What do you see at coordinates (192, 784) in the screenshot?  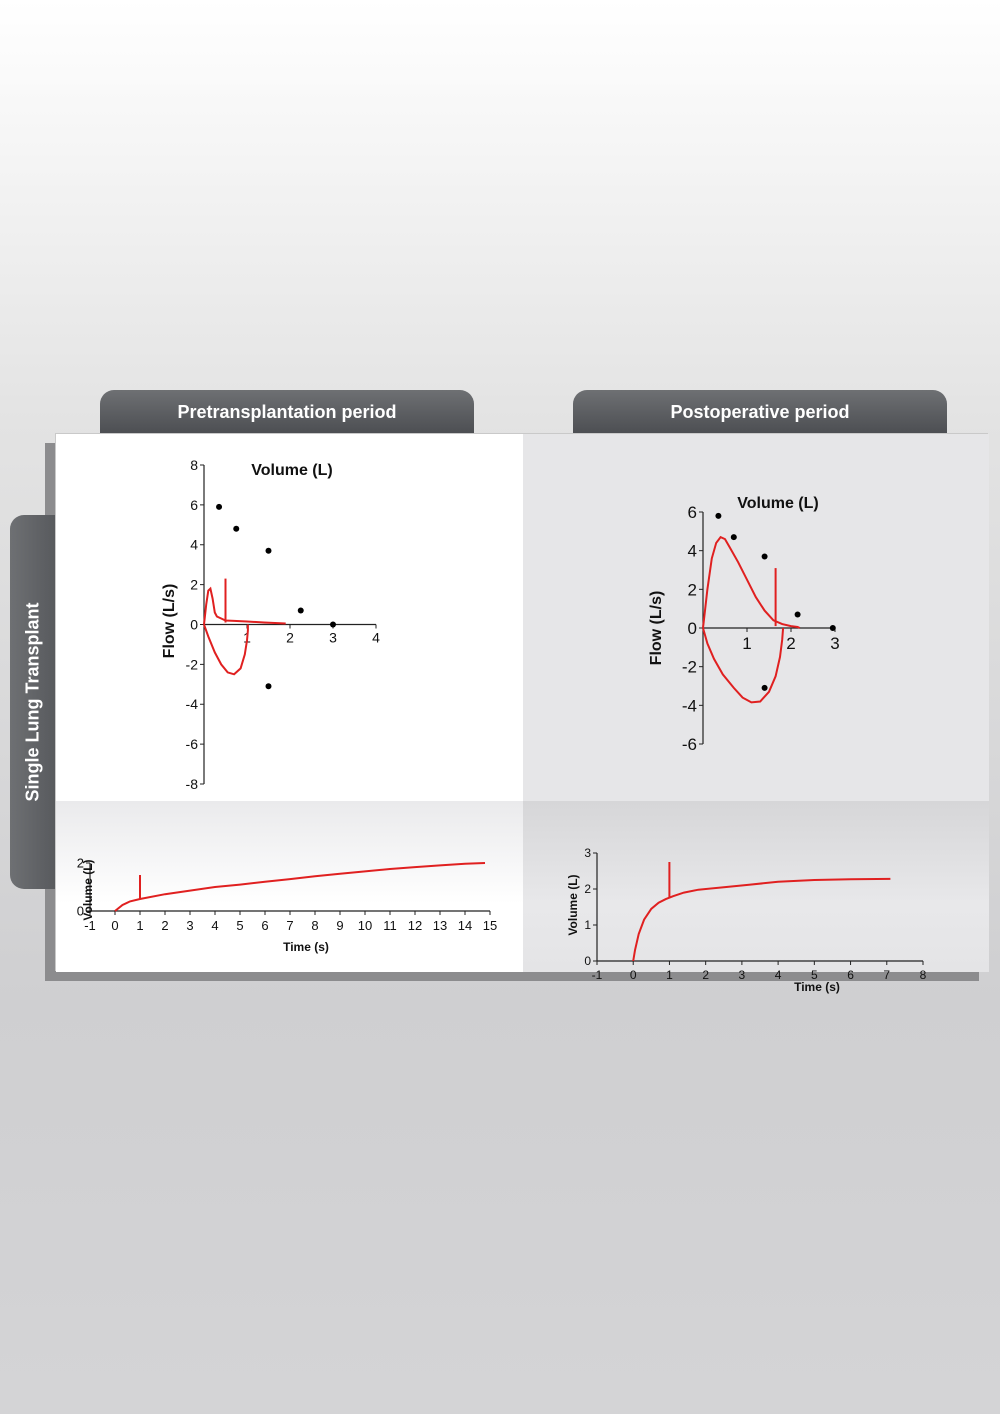 I see `y-tick-label: -8` at bounding box center [192, 784].